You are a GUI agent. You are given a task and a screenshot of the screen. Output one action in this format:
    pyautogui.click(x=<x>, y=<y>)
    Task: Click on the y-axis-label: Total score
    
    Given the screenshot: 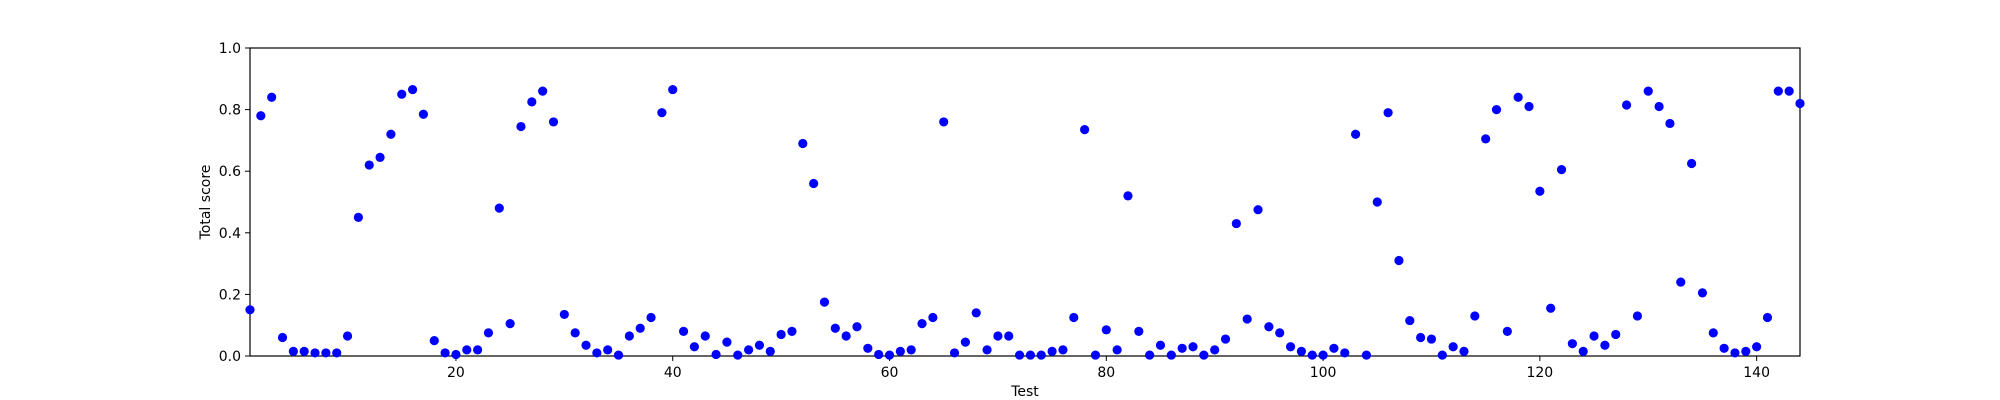 What is the action you would take?
    pyautogui.click(x=206, y=203)
    